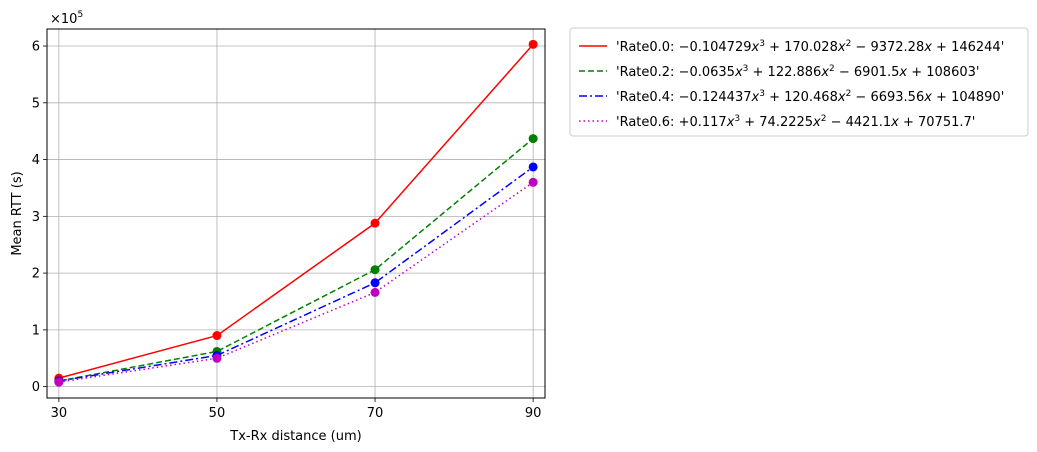  What do you see at coordinates (296, 409) in the screenshot?
I see `x-axis: 30 50 70 90` at bounding box center [296, 409].